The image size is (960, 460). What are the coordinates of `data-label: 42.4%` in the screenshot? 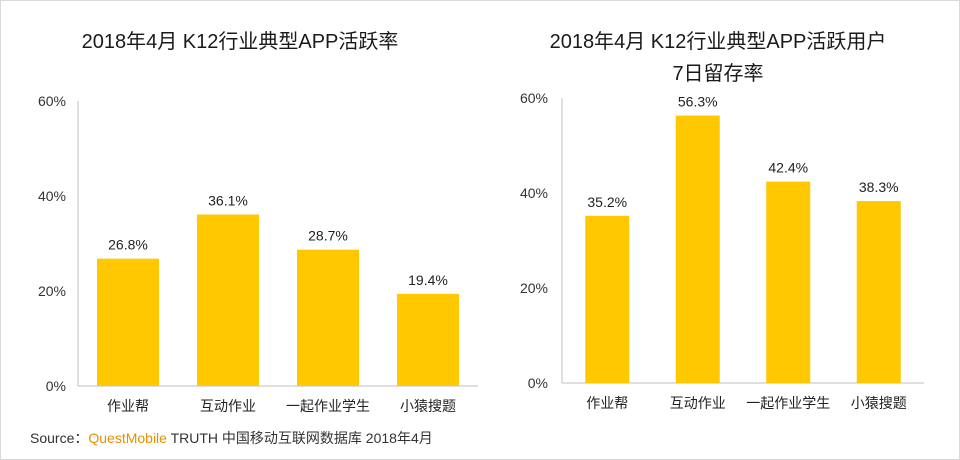 It's located at (788, 168).